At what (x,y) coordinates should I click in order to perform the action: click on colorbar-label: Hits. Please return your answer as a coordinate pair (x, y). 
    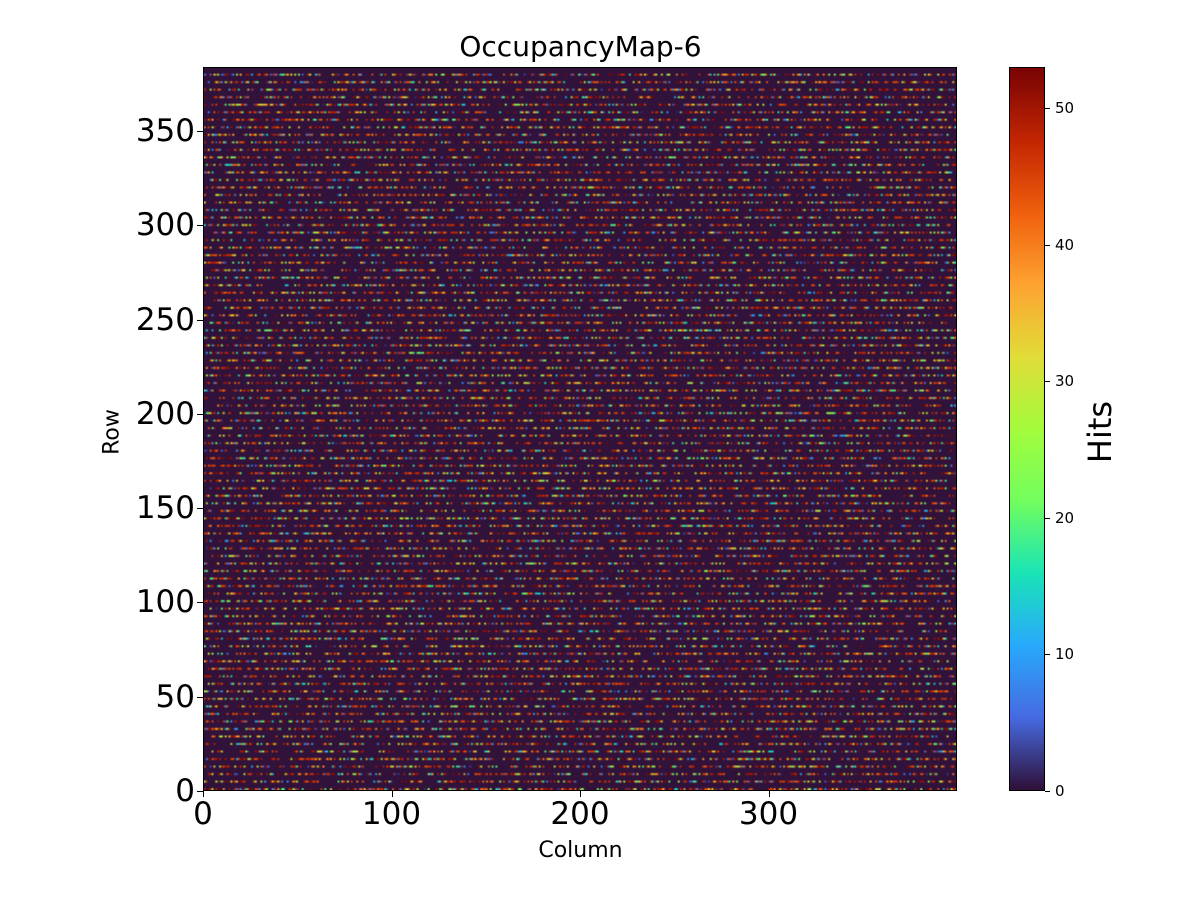
    Looking at the image, I should click on (1100, 432).